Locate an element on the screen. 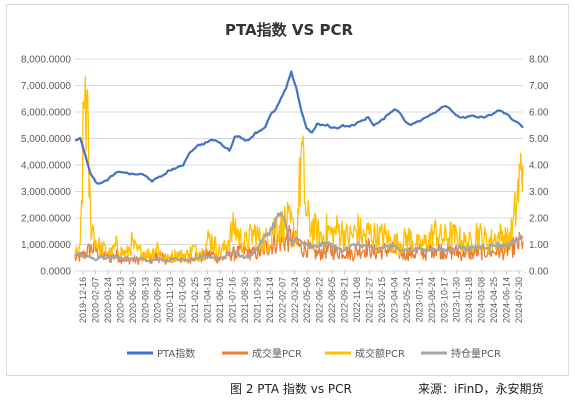 The image size is (575, 403). x-tick-label: 2020-03-24 is located at coordinates (108, 300).